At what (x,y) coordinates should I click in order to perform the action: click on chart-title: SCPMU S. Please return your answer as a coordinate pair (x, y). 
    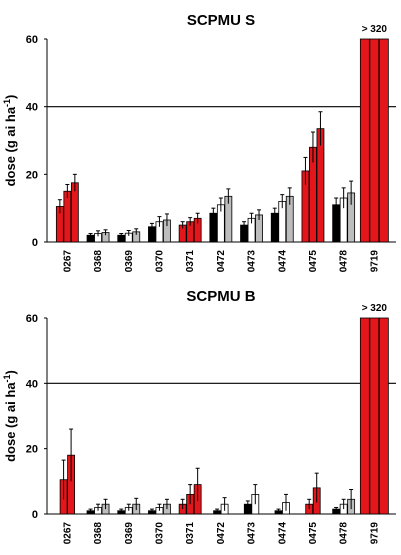
    Looking at the image, I should click on (221, 20).